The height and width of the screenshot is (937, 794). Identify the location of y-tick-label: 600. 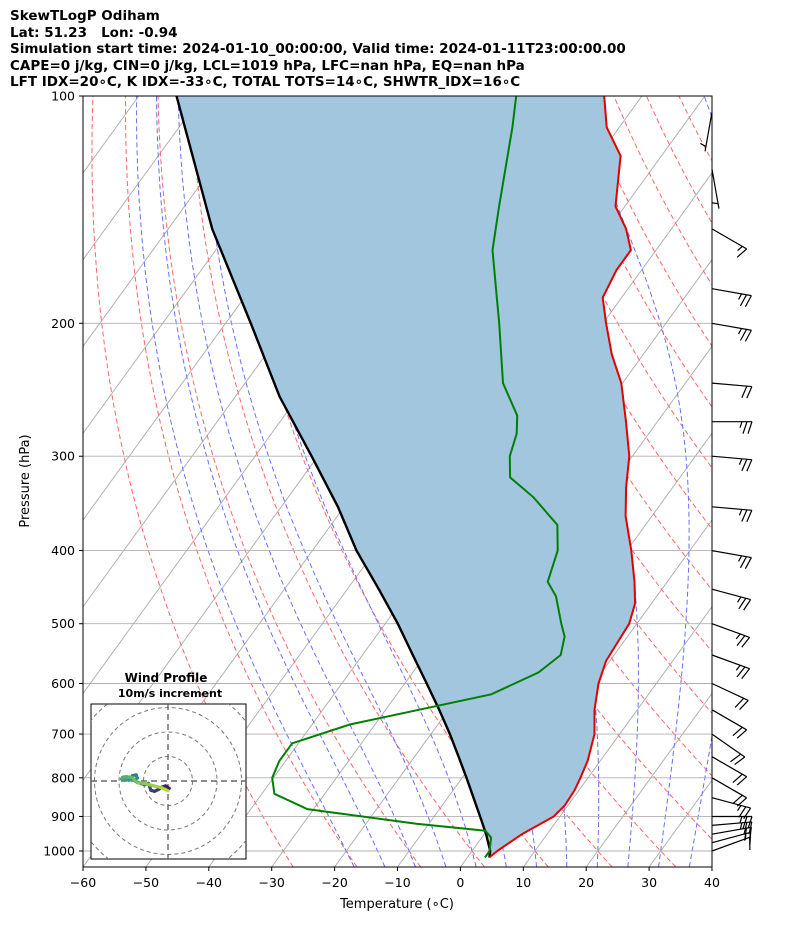
(63, 683).